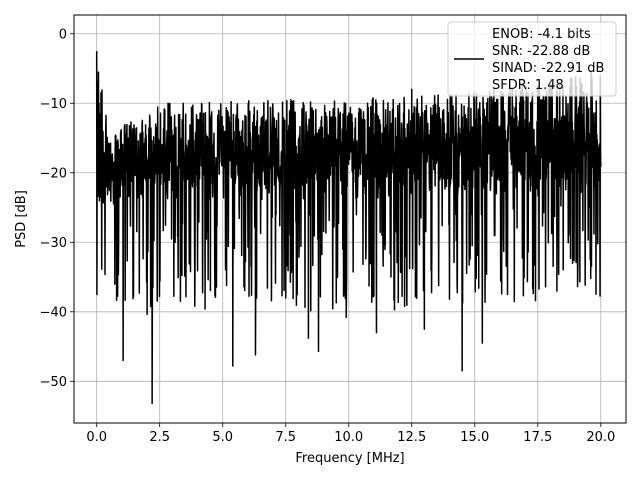 This screenshot has width=640, height=480. What do you see at coordinates (411, 437) in the screenshot?
I see `x-tick-label: 12.5` at bounding box center [411, 437].